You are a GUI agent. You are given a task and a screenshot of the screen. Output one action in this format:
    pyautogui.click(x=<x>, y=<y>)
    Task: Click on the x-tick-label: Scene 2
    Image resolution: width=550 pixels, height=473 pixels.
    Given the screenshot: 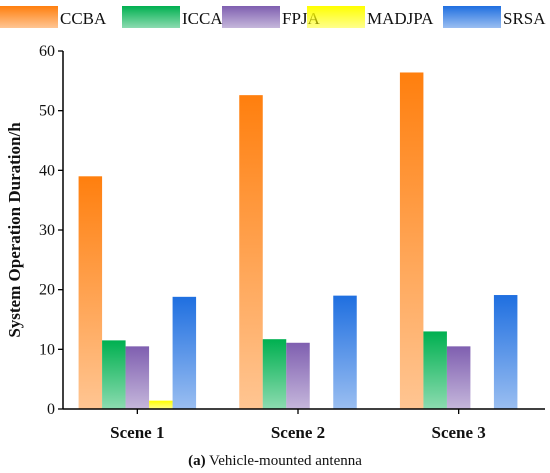 What is the action you would take?
    pyautogui.click(x=298, y=432)
    